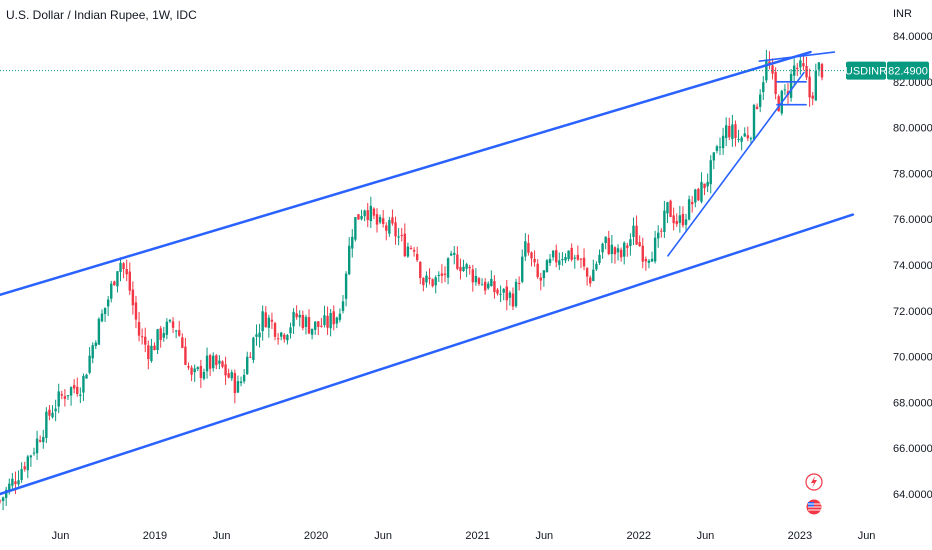 The image size is (932, 550). Describe the element at coordinates (912, 129) in the screenshot. I see `y-tick-label: 80.0000` at that location.